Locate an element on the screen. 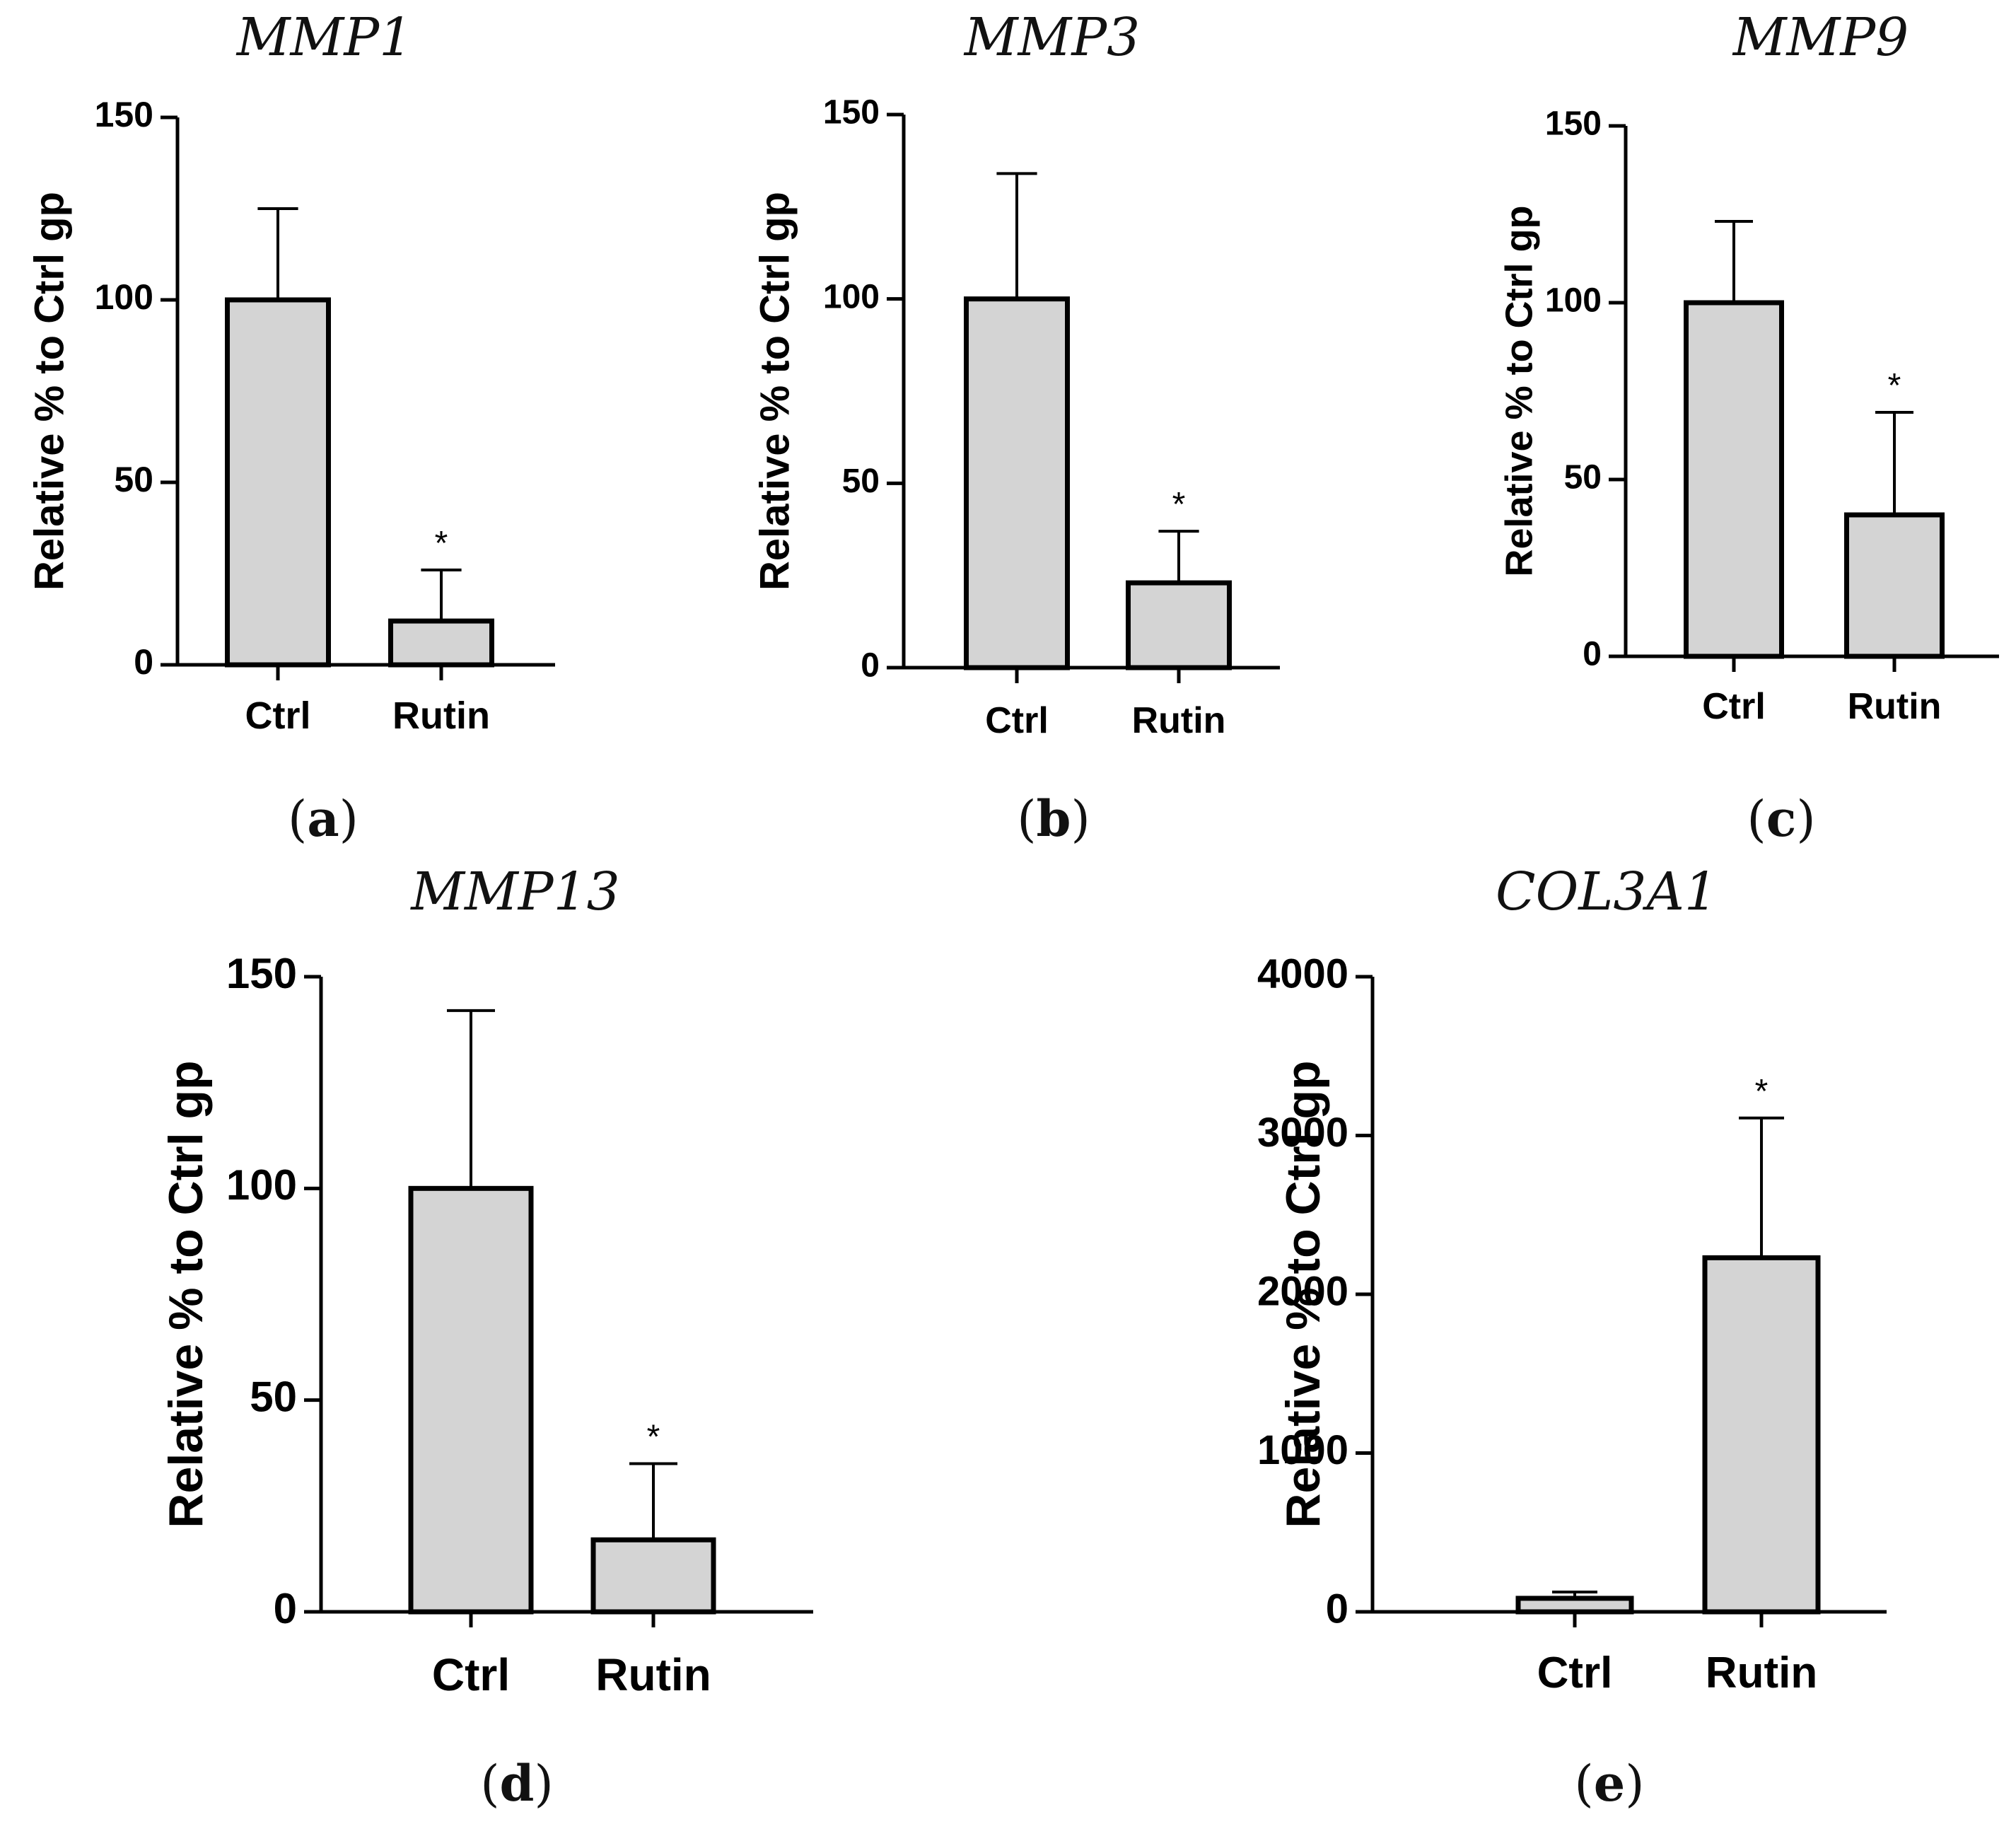  panel-letter-text: a is located at coordinates (323, 818).